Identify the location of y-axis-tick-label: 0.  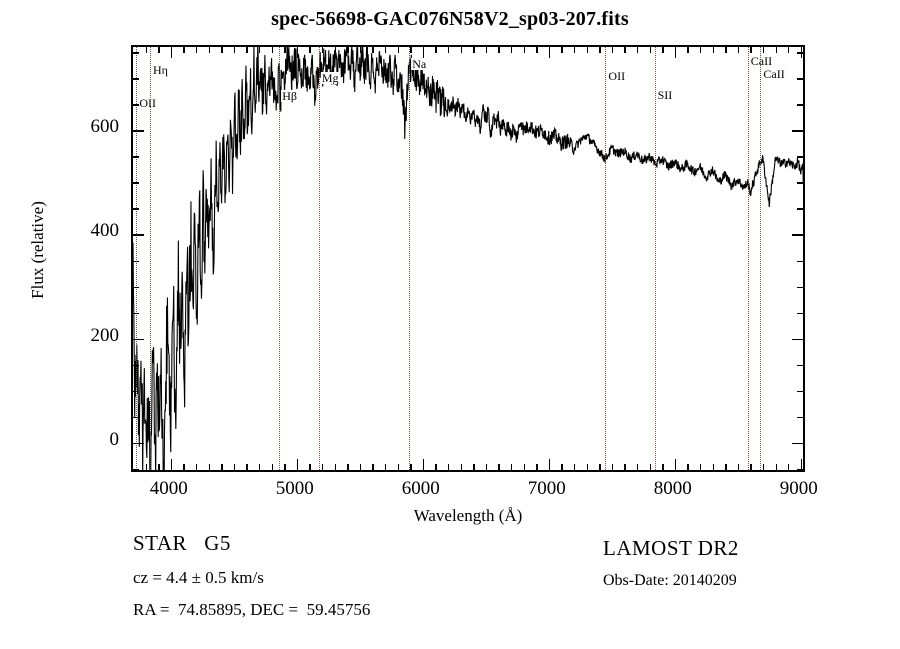
(114, 439).